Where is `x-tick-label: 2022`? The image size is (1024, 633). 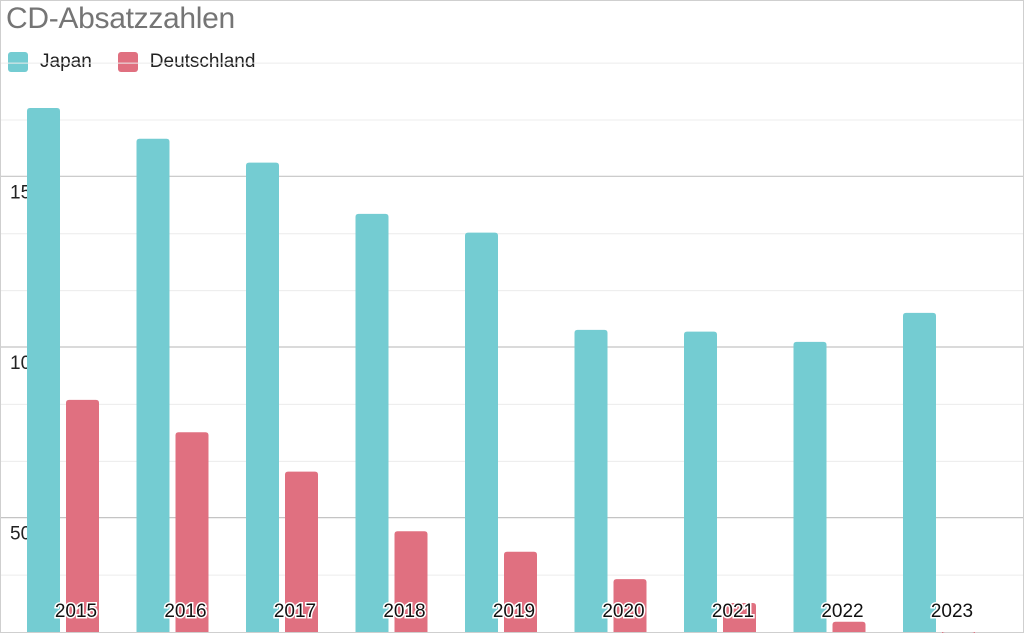 x-tick-label: 2022 is located at coordinates (842, 611).